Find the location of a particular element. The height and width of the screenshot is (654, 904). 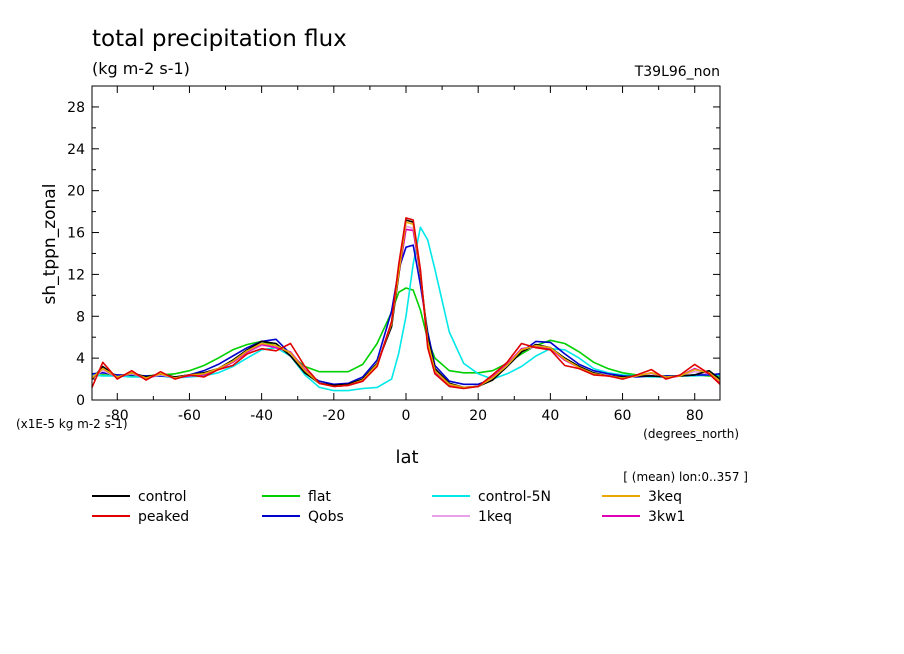

legend-label: control-5N is located at coordinates (514, 497).